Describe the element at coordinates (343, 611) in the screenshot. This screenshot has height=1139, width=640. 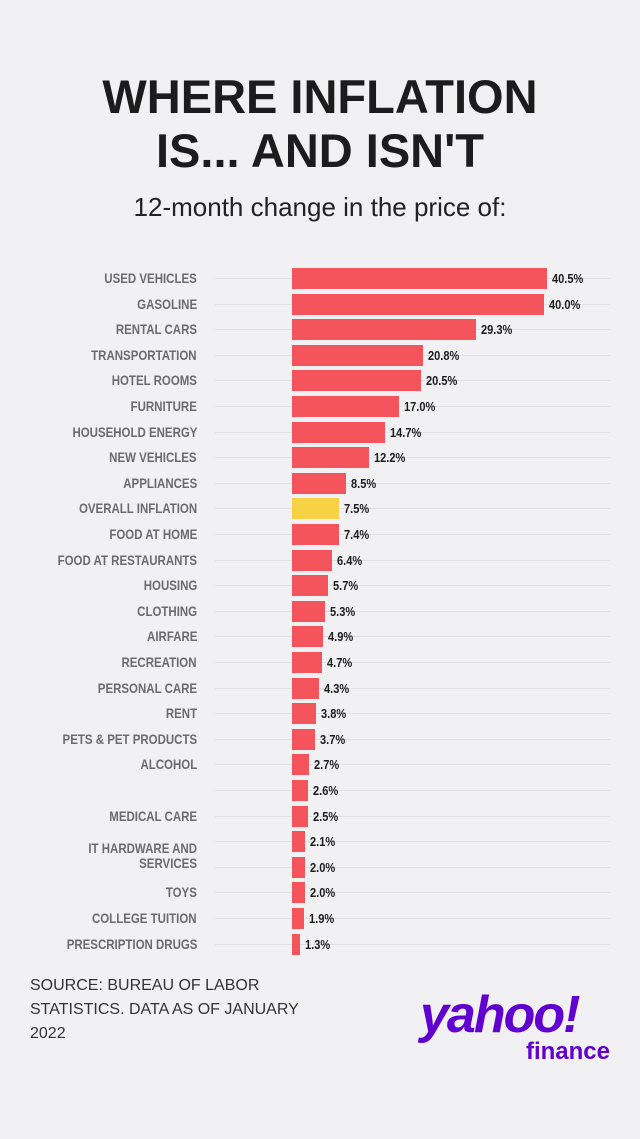
I see `value-label: 5.3%` at that location.